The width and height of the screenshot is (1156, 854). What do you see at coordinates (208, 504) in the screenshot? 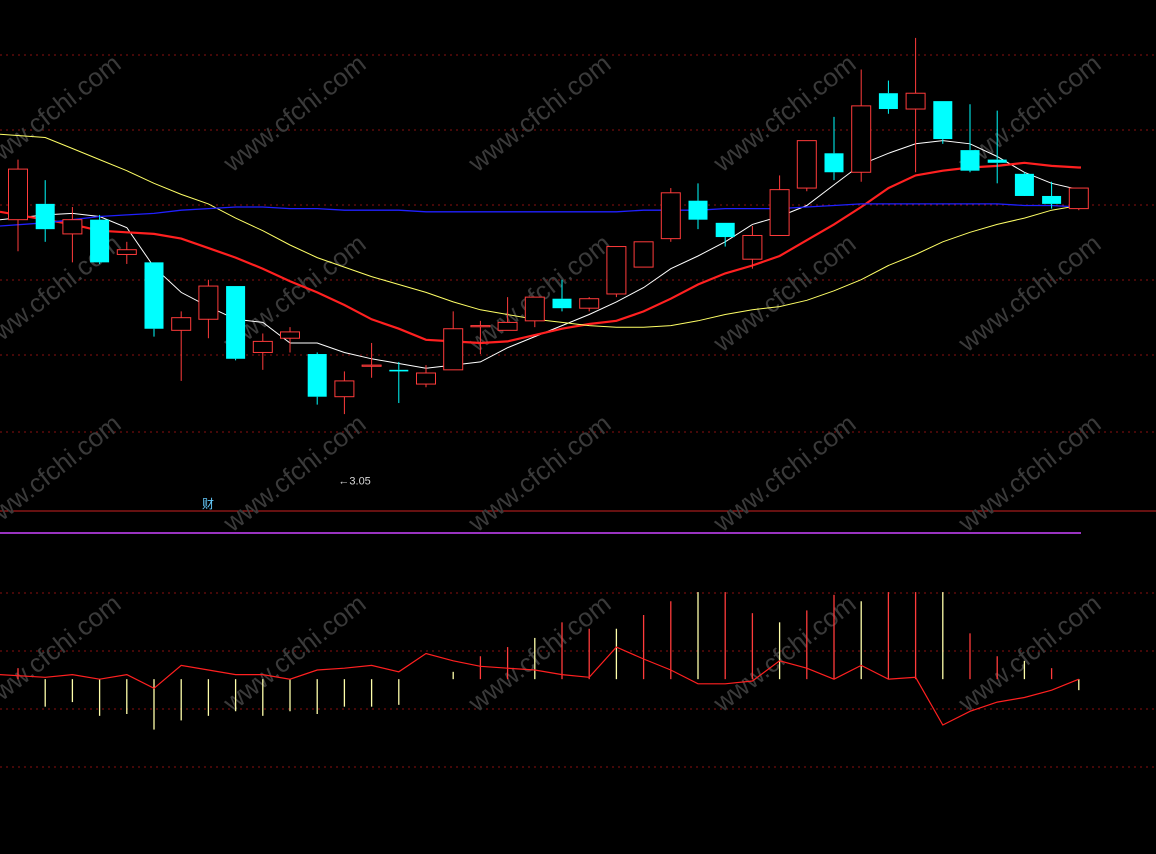
I see `finance-marker: 财` at bounding box center [208, 504].